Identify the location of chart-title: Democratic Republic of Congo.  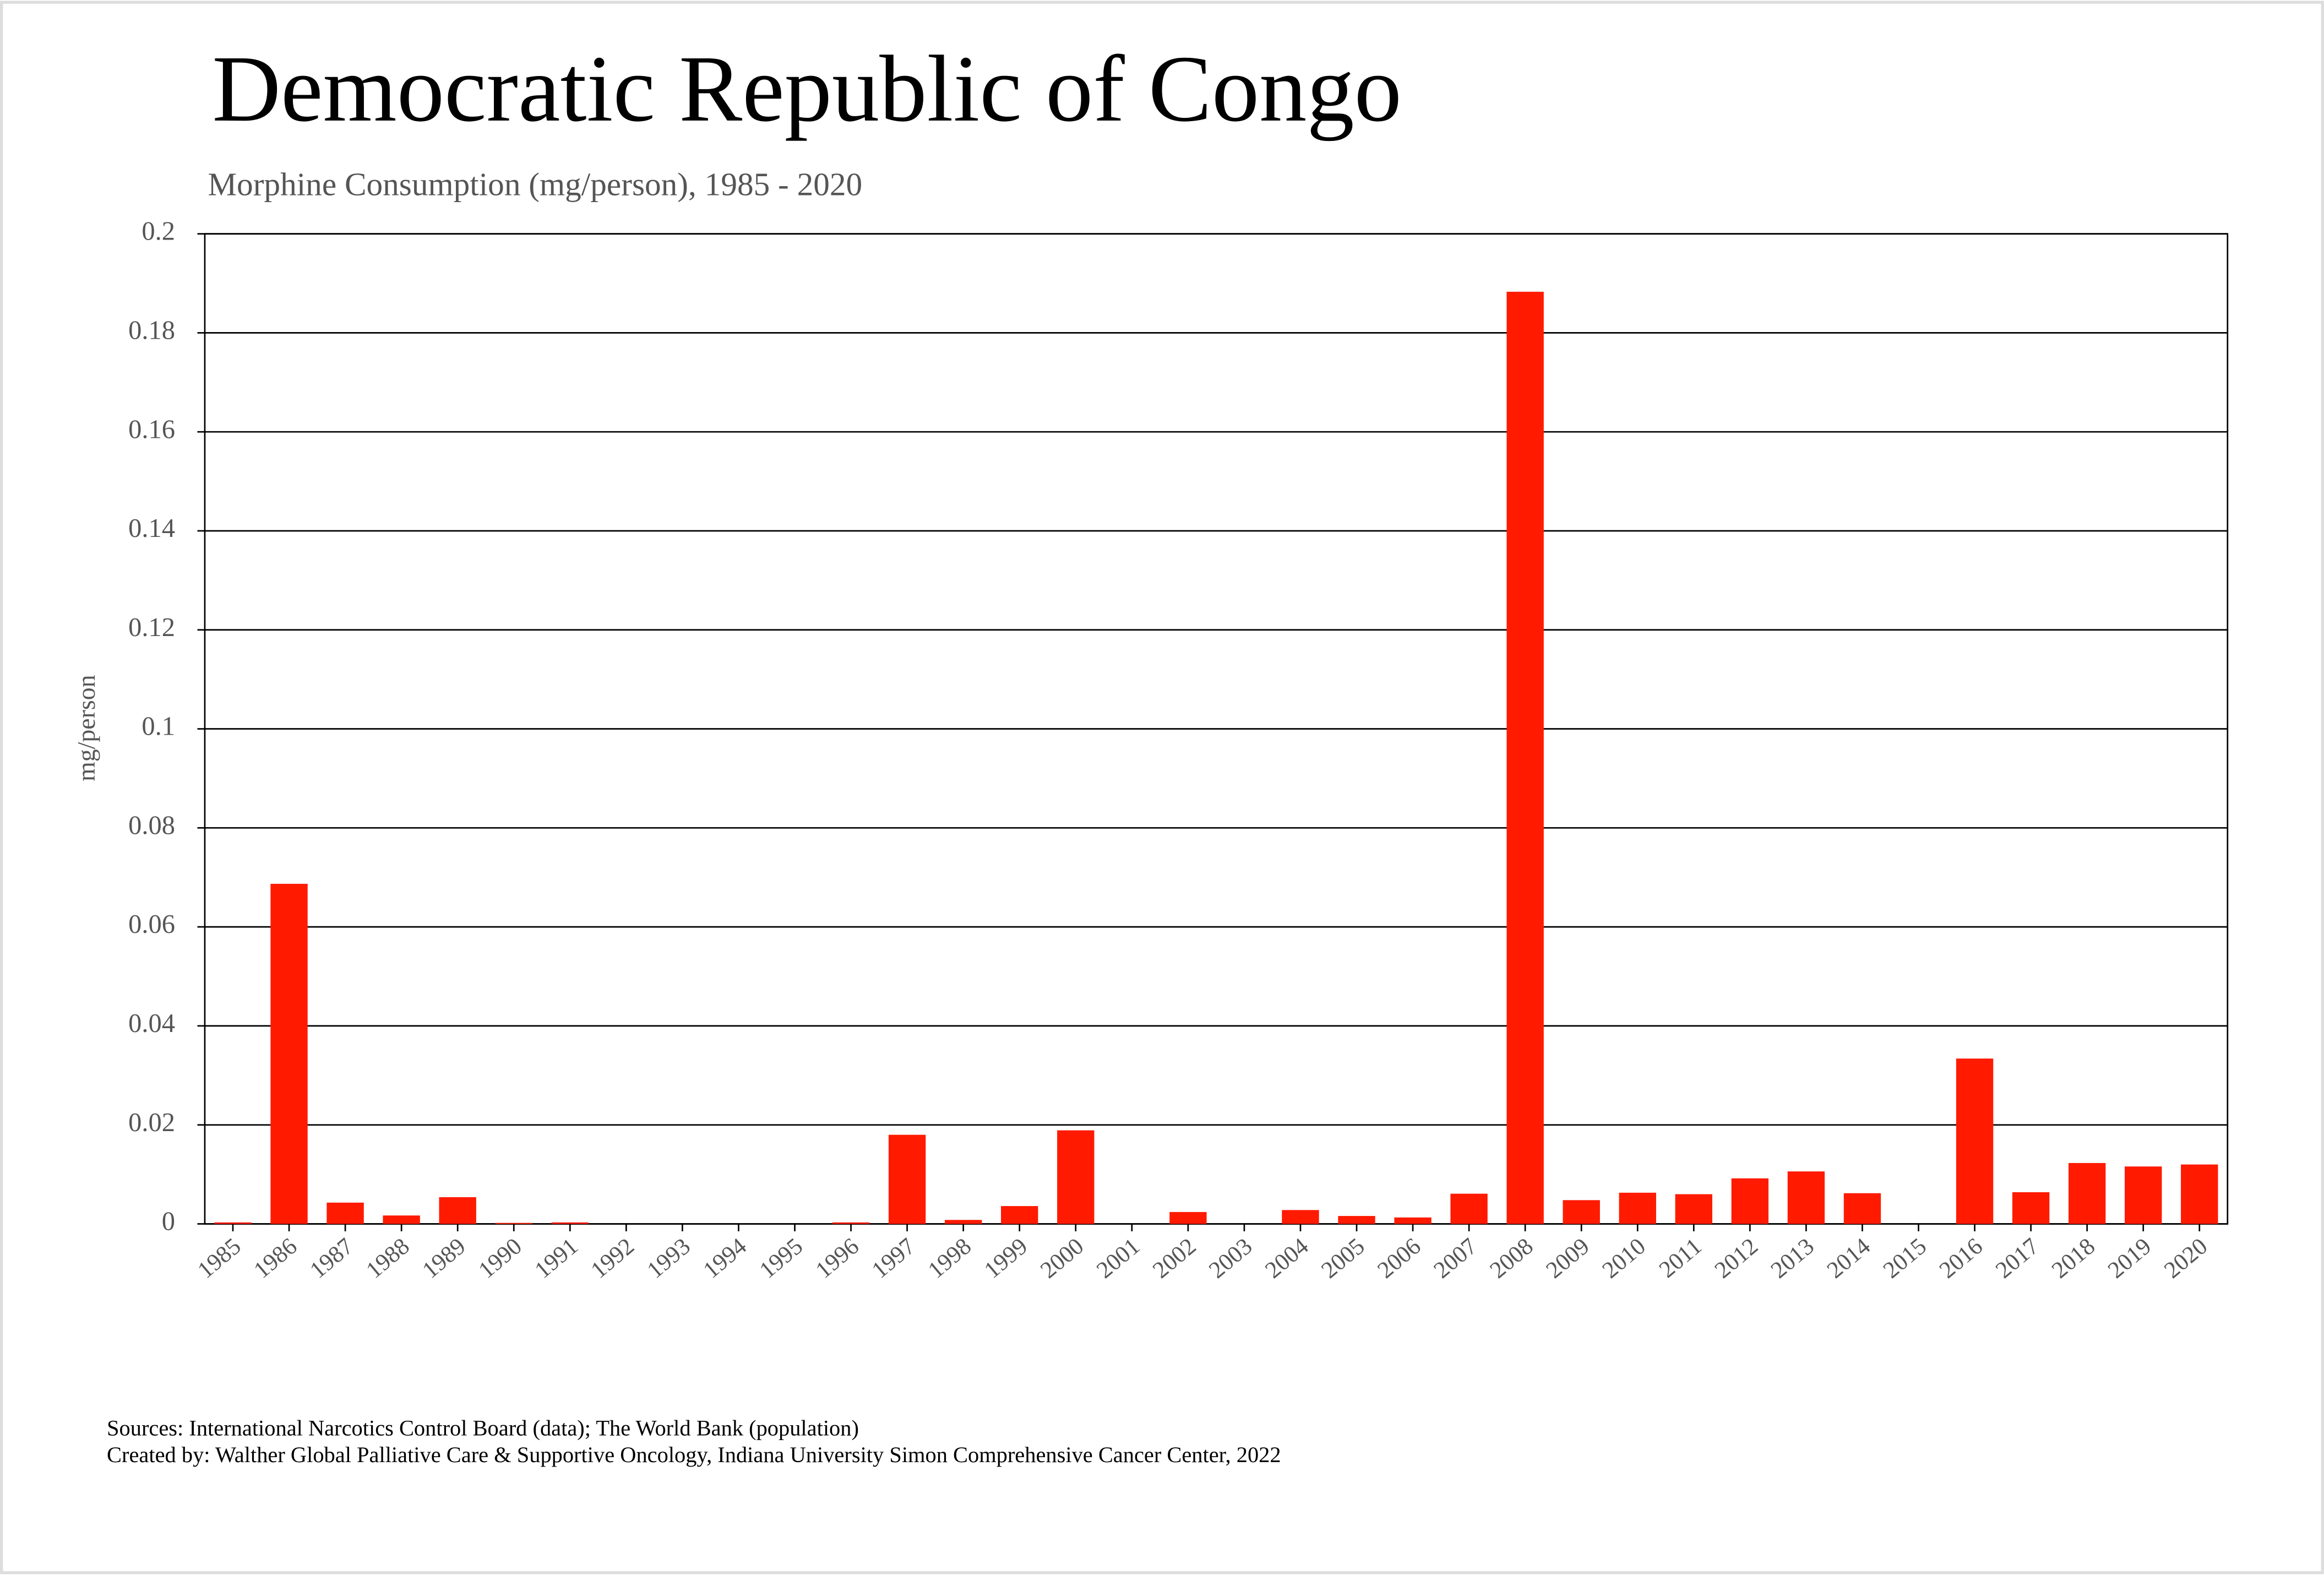
(806, 89).